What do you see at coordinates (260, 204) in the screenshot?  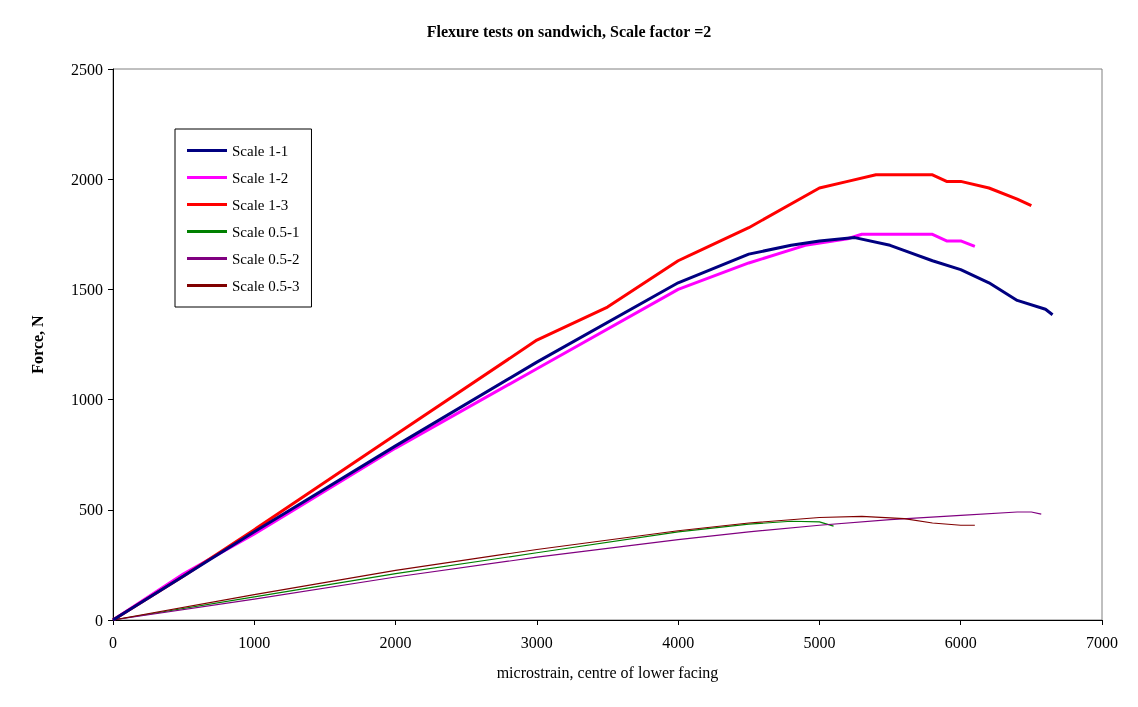 I see `legend-label: Scale 1-3` at bounding box center [260, 204].